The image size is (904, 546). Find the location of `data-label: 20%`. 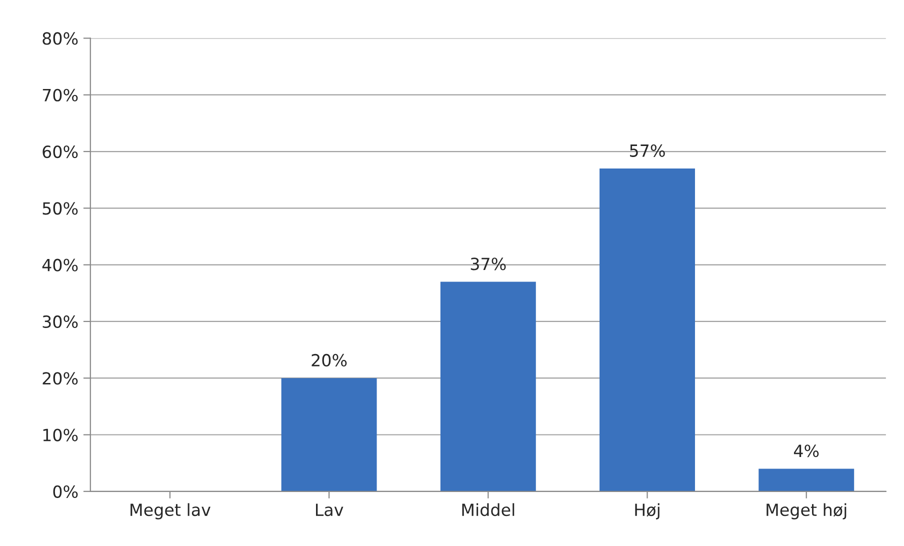

data-label: 20% is located at coordinates (329, 360).